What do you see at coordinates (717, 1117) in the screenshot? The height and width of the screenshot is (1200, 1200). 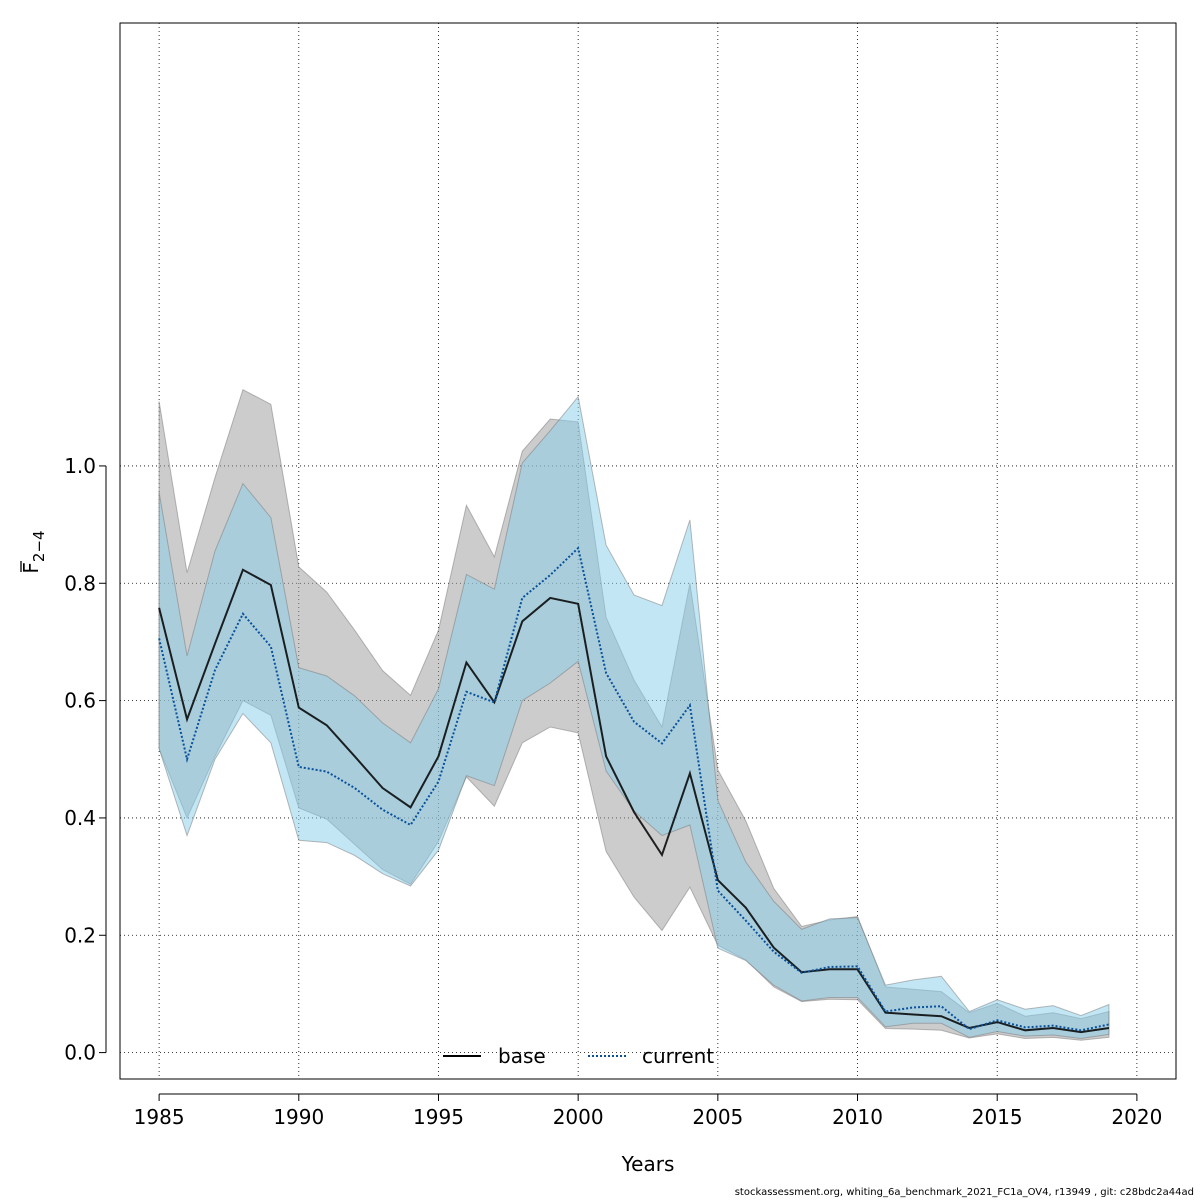 I see `x-tick-label-2005: 2005` at bounding box center [717, 1117].